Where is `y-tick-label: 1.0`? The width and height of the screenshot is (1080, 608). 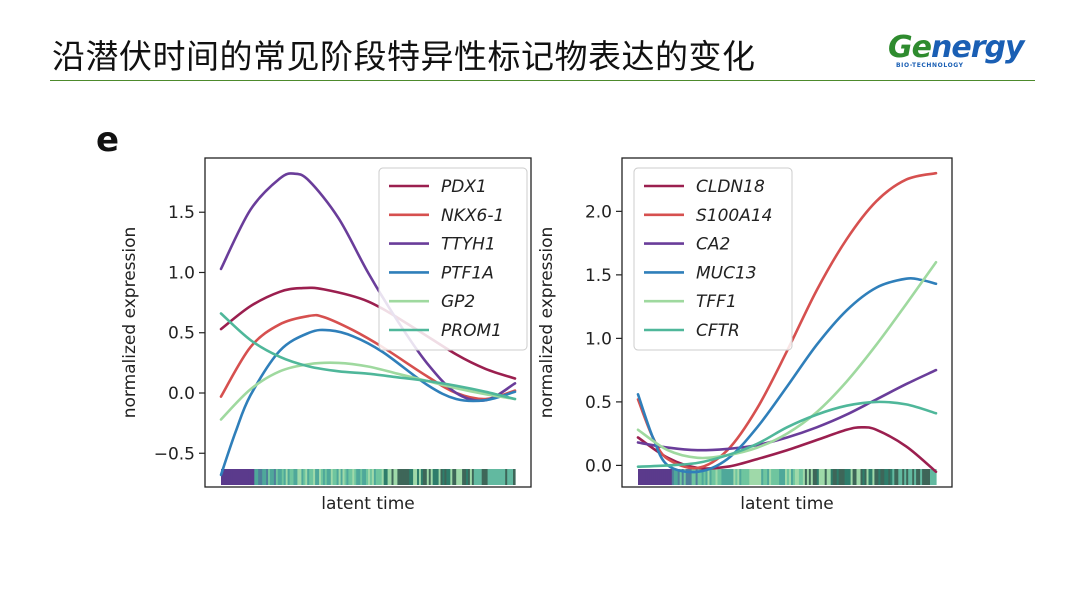
y-tick-label: 1.0 is located at coordinates (181, 273).